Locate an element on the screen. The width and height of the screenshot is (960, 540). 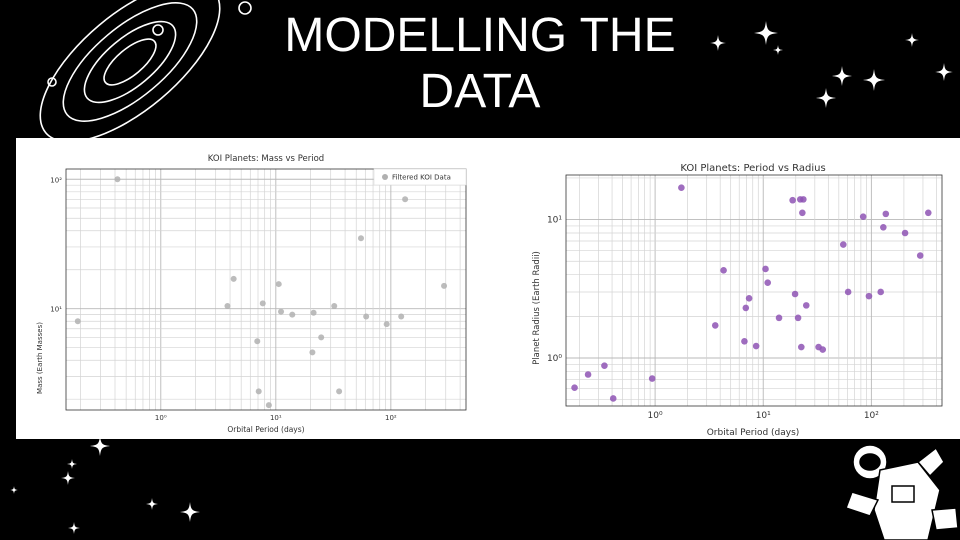
astronaut-leg is located at coordinates (945, 519).